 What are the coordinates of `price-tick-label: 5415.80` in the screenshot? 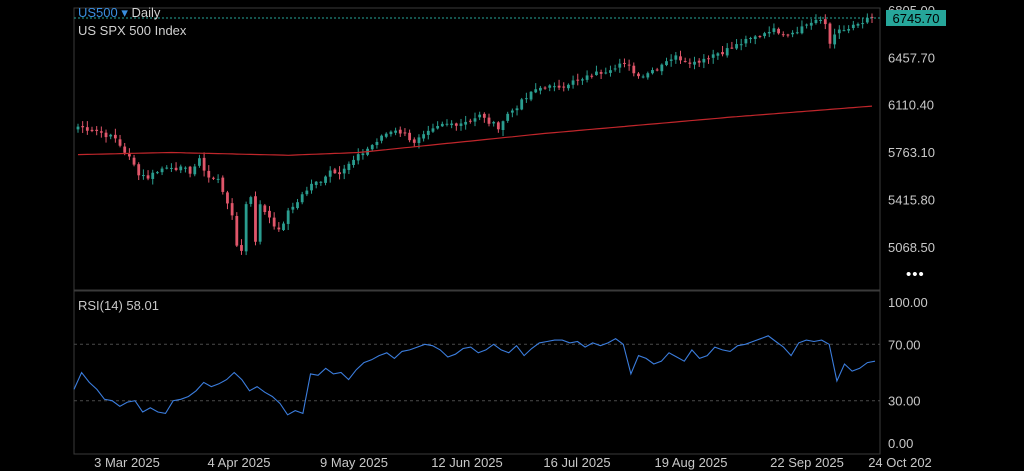 It's located at (911, 200).